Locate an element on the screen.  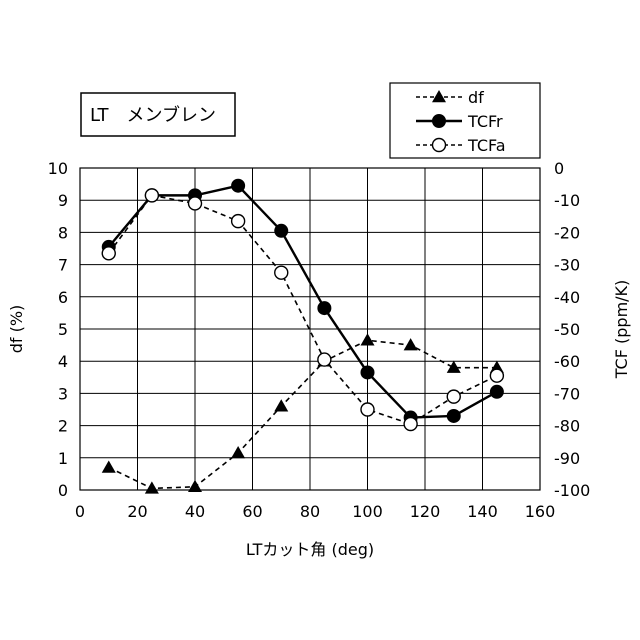
x-tick-label: 80 is located at coordinates (310, 511).